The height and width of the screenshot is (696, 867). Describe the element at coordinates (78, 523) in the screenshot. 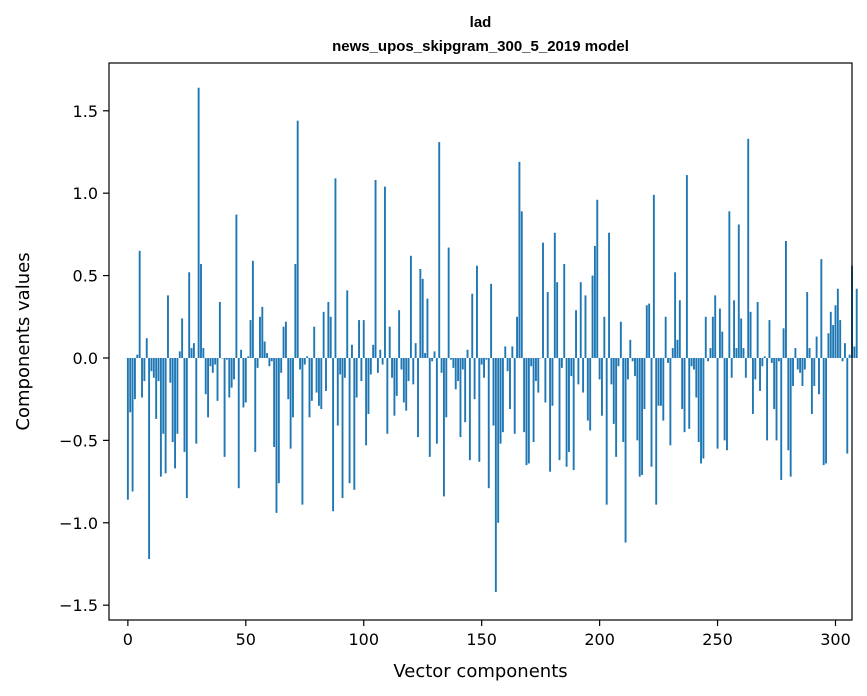

I see `y-tick-label: −1.0` at that location.